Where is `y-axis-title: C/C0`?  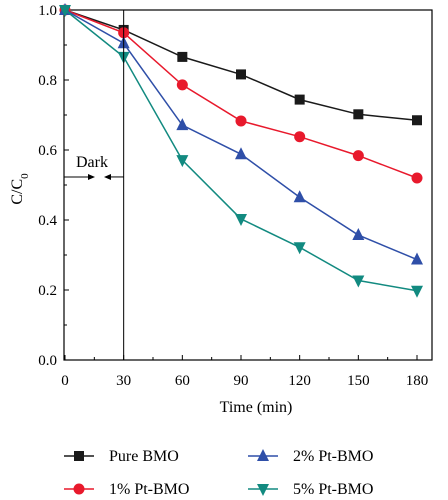 y-axis-title: C/C0 is located at coordinates (20, 189).